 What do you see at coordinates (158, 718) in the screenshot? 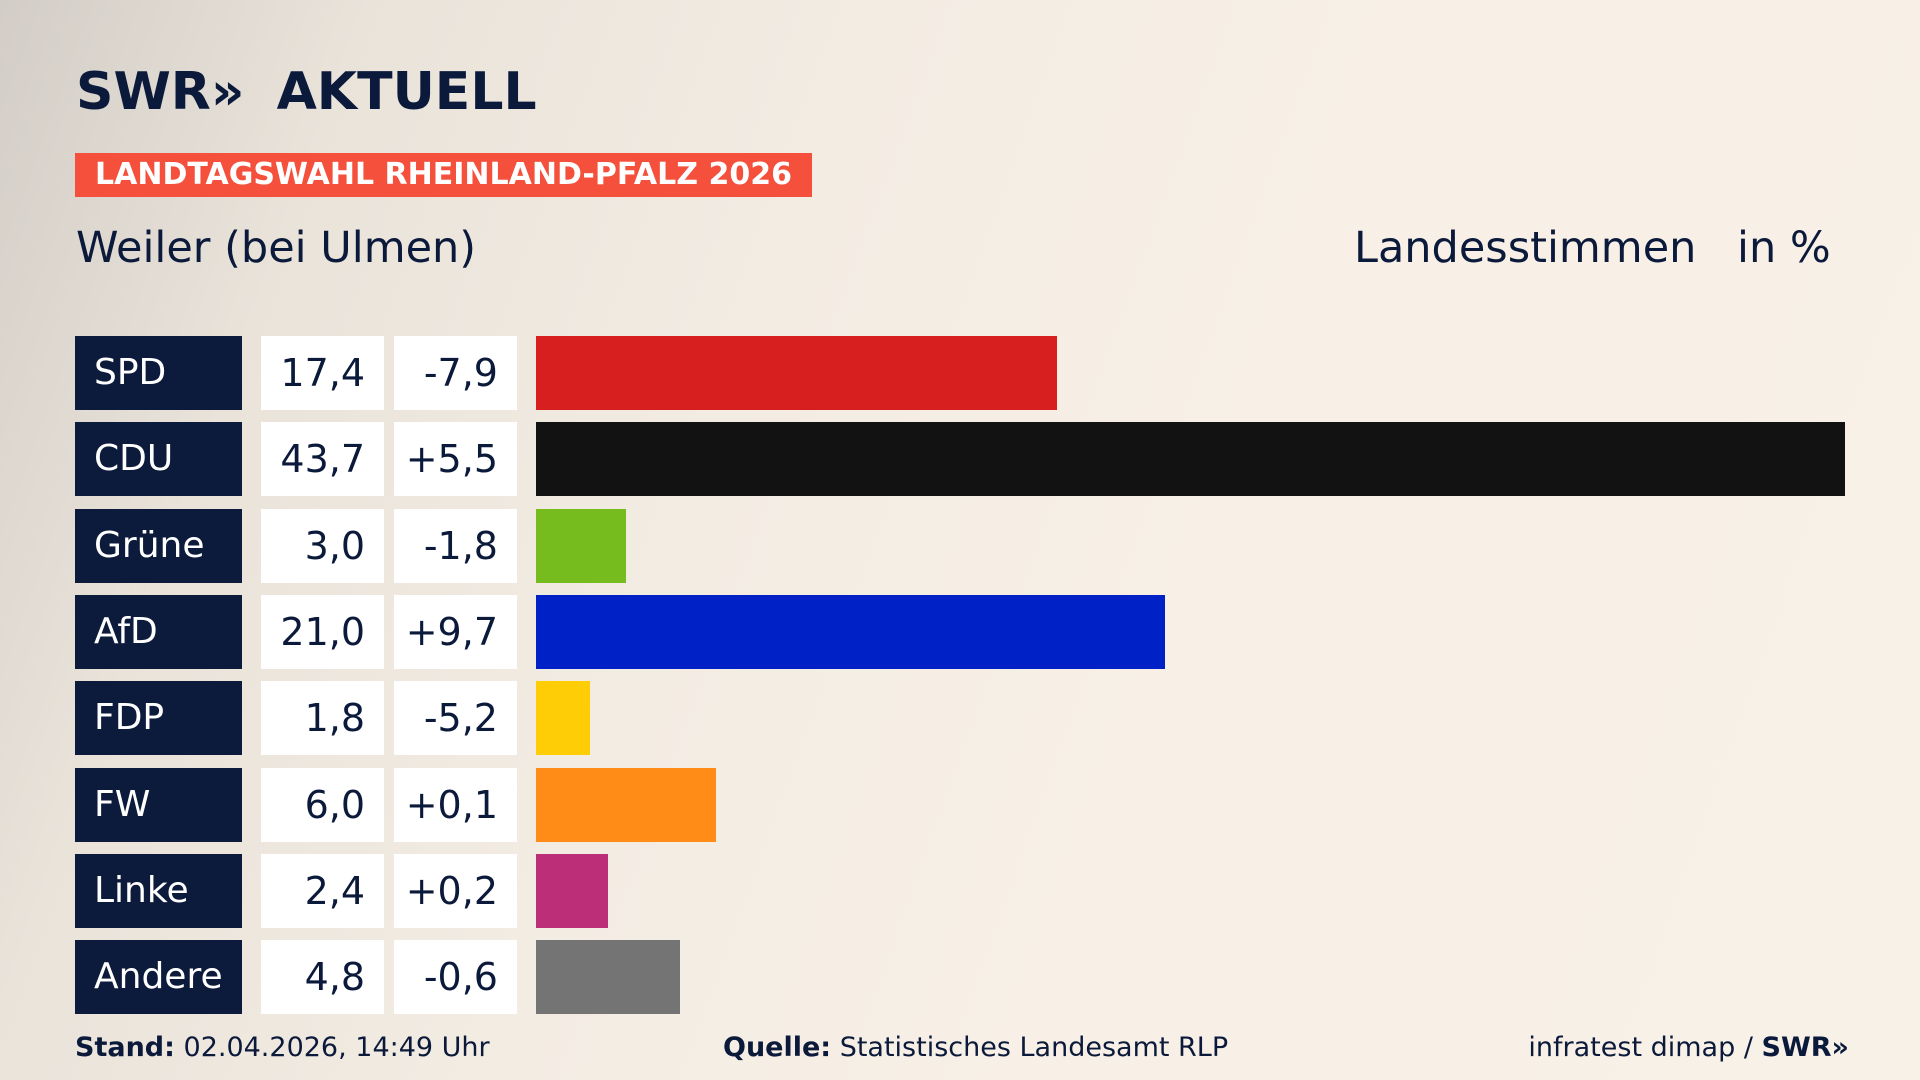
I see `party-label-fdp: FDP` at bounding box center [158, 718].